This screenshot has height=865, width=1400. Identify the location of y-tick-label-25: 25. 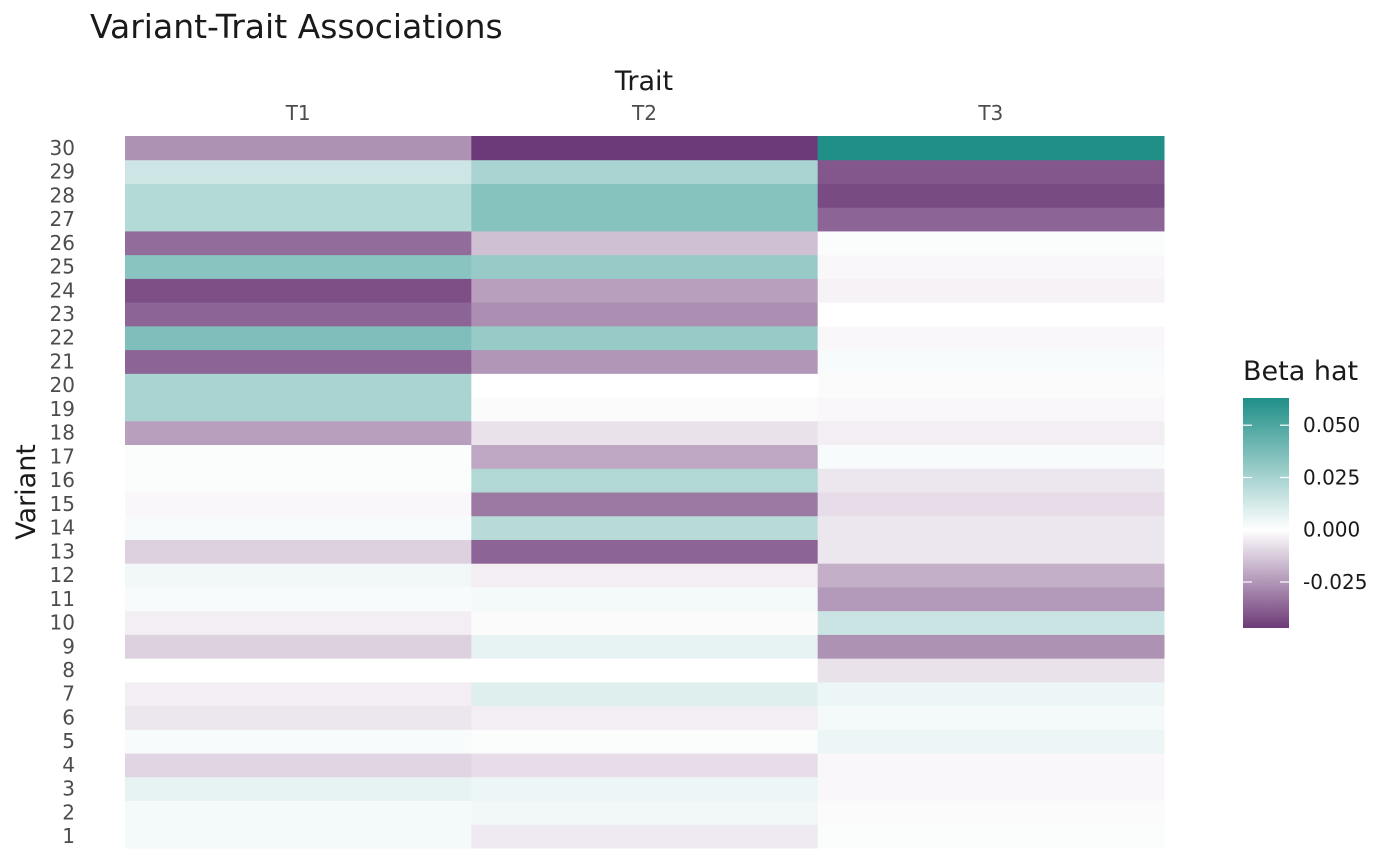
(62, 267).